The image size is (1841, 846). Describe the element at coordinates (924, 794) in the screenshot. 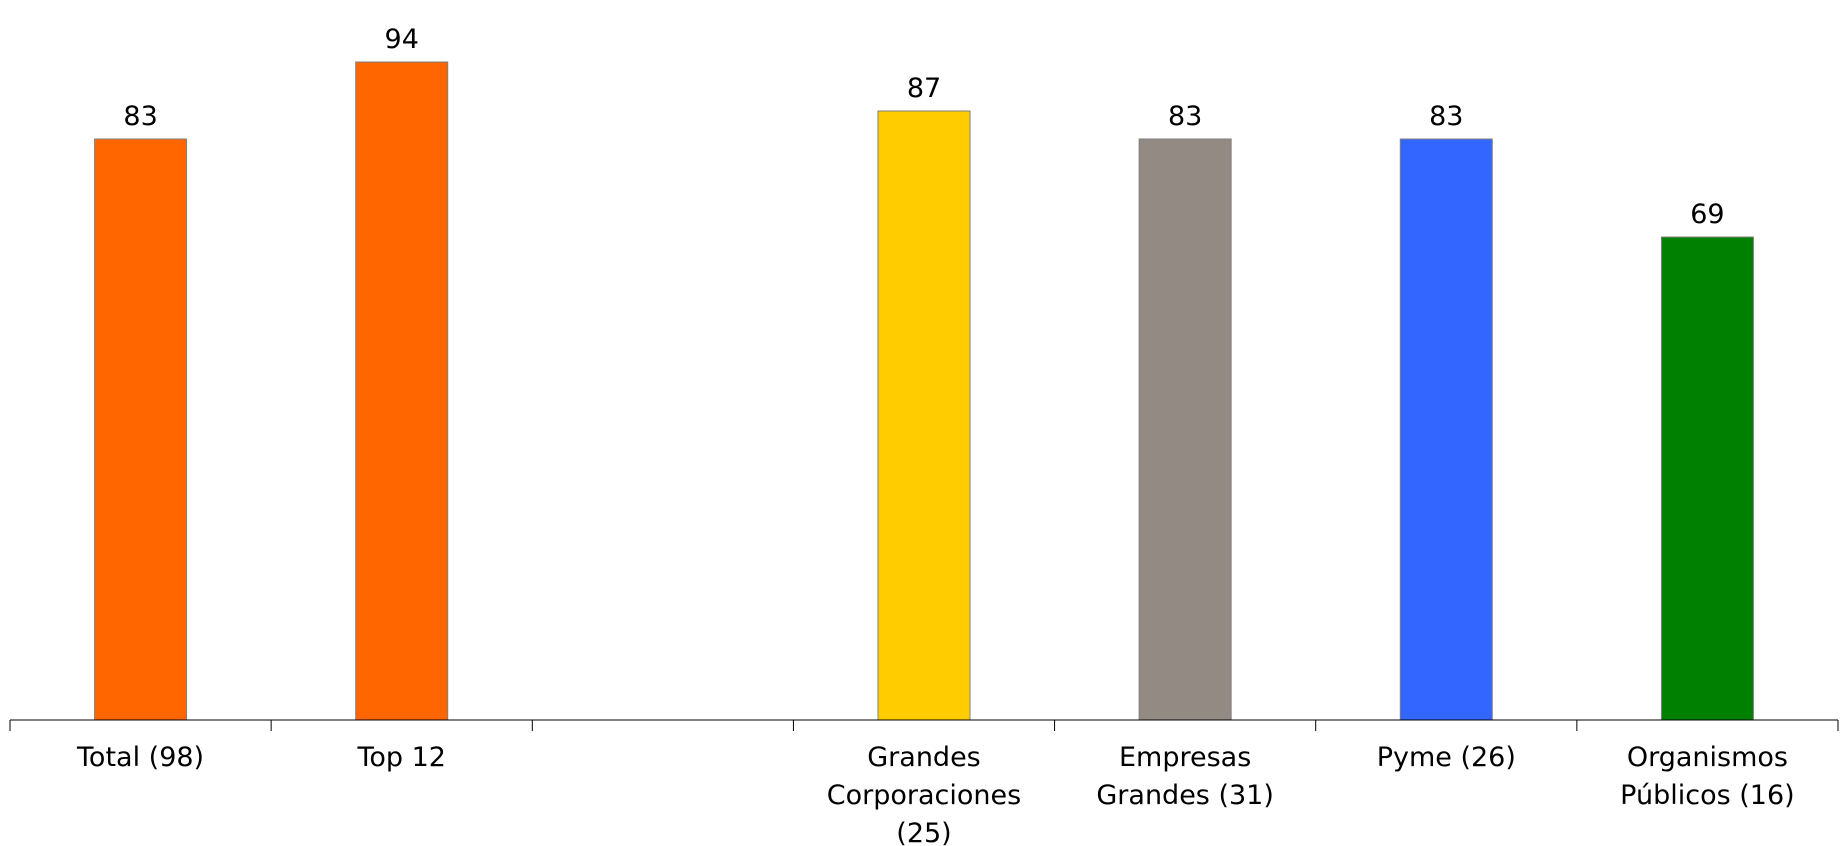

I see `category-label-3: Grandes Corporaciones (25)` at that location.